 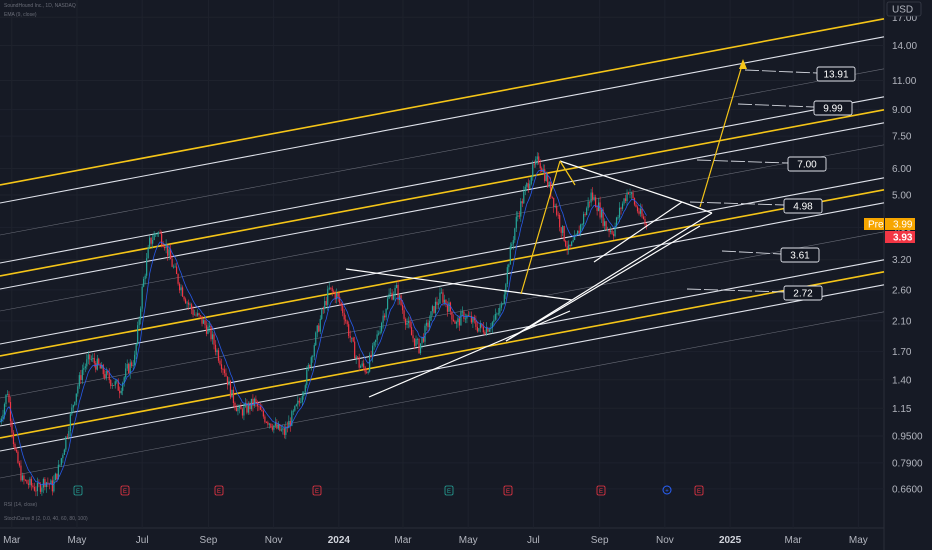 I want to click on label-connector, so click(x=776, y=105).